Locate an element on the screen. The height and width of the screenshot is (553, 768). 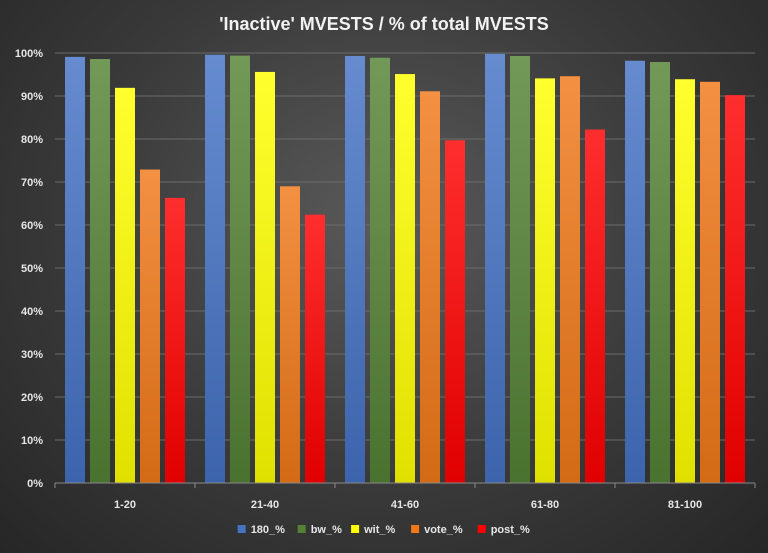
y-tick-label: 70% is located at coordinates (32, 183).